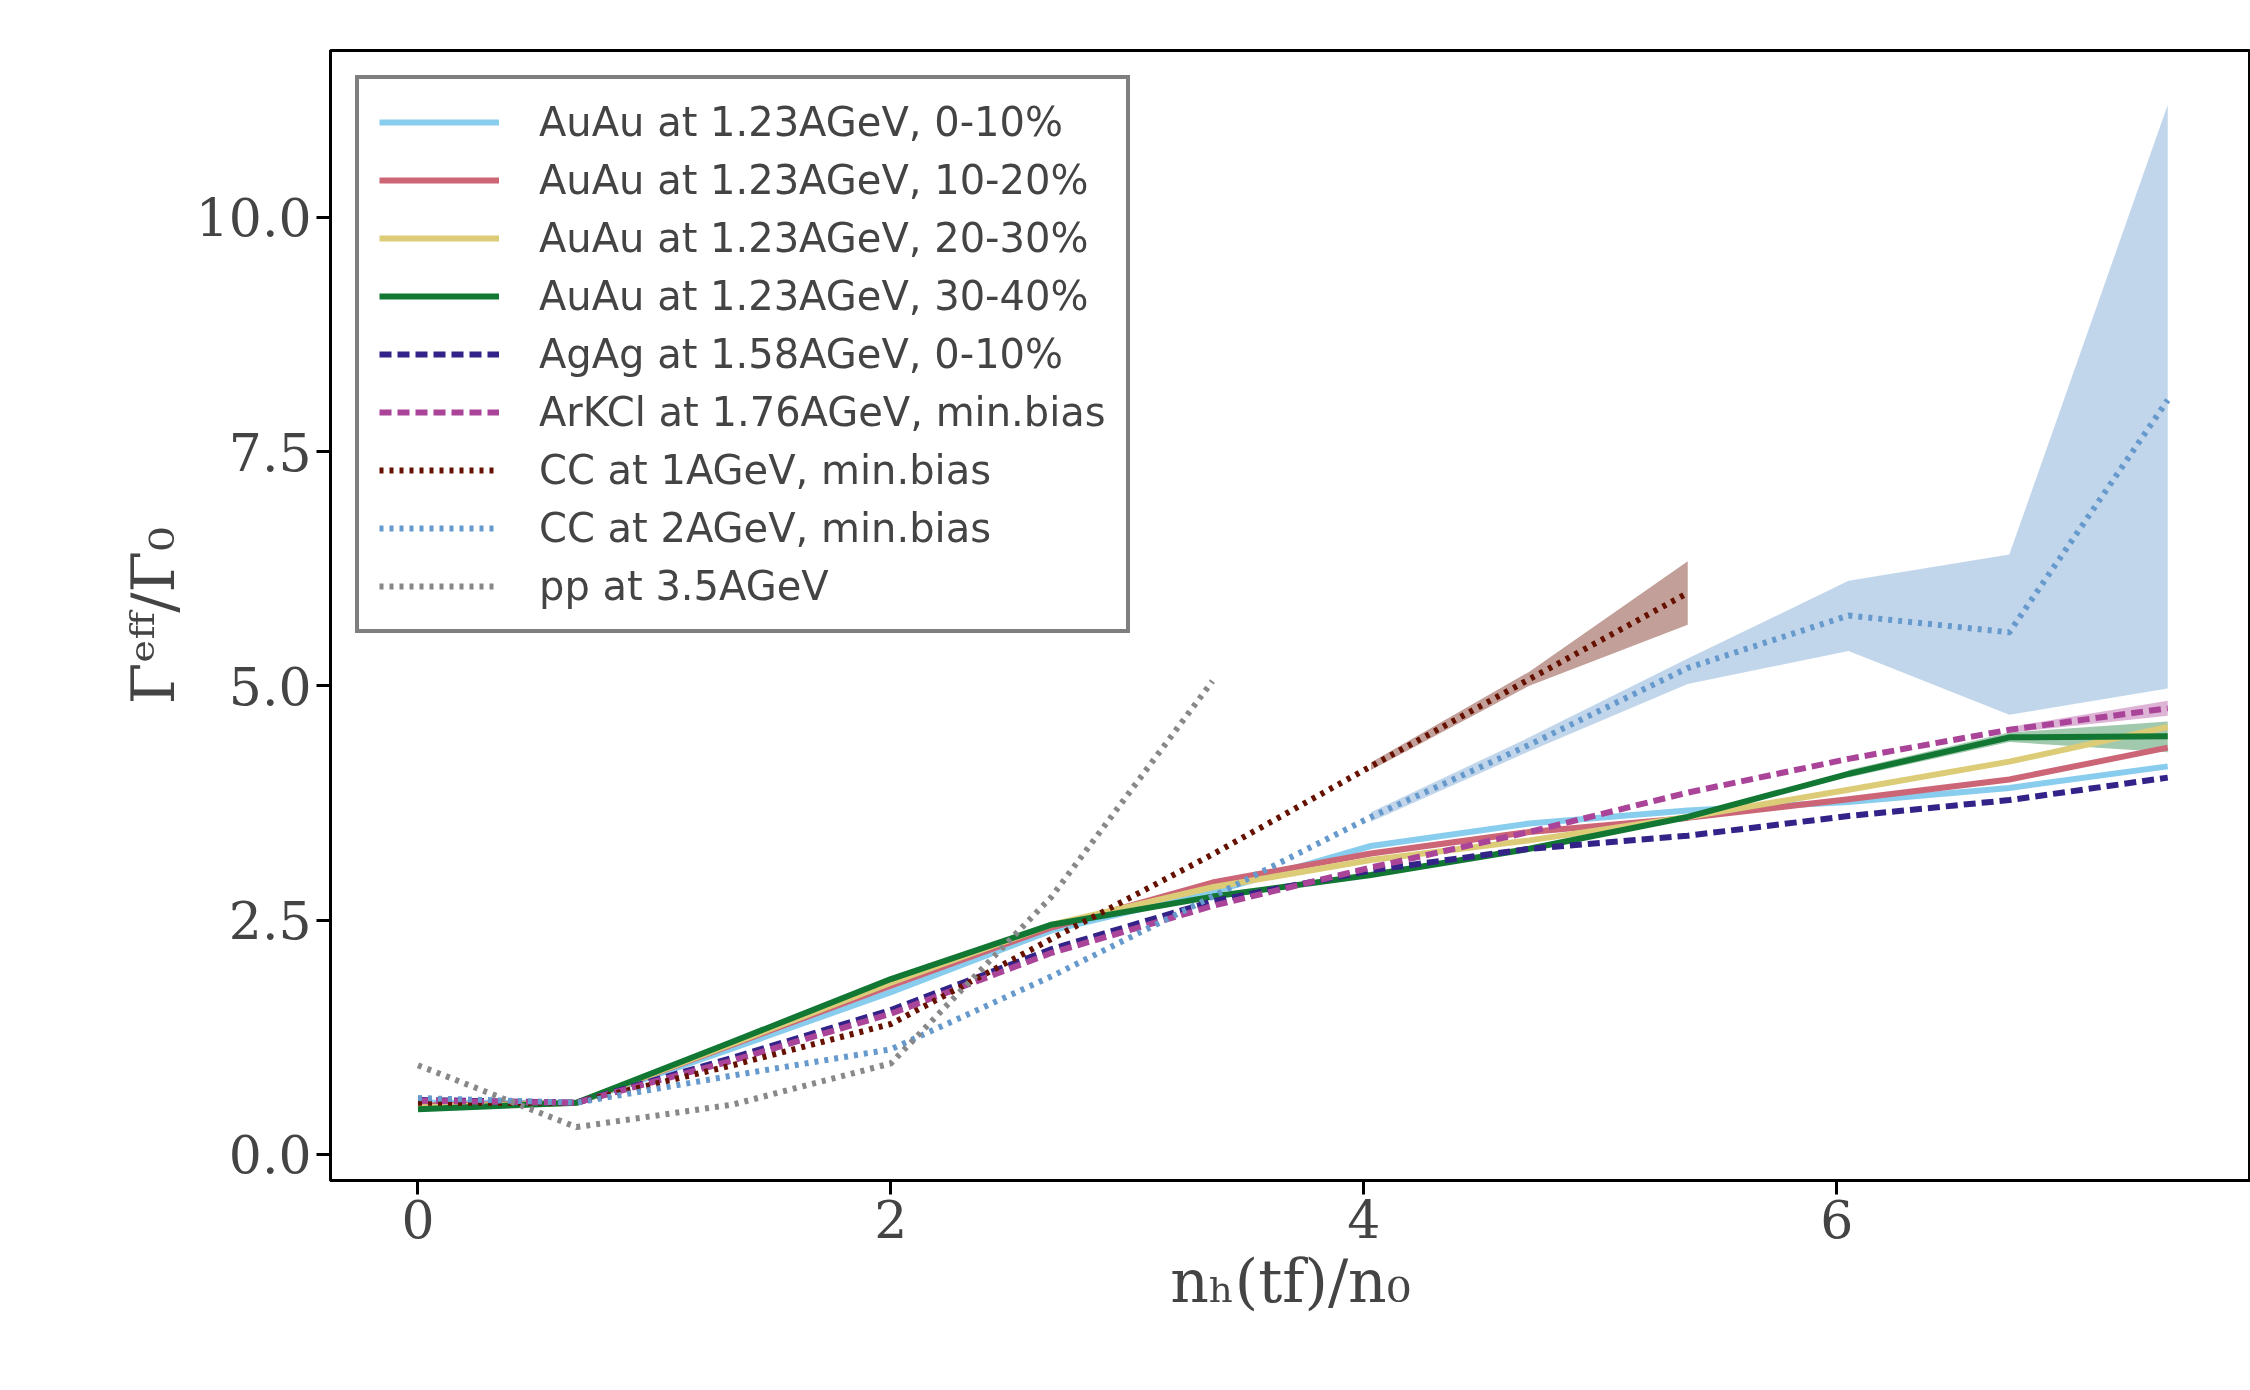 Image resolution: width=2250 pixels, height=1390 pixels. What do you see at coordinates (1837, 1219) in the screenshot?
I see `x-tick-label: 6` at bounding box center [1837, 1219].